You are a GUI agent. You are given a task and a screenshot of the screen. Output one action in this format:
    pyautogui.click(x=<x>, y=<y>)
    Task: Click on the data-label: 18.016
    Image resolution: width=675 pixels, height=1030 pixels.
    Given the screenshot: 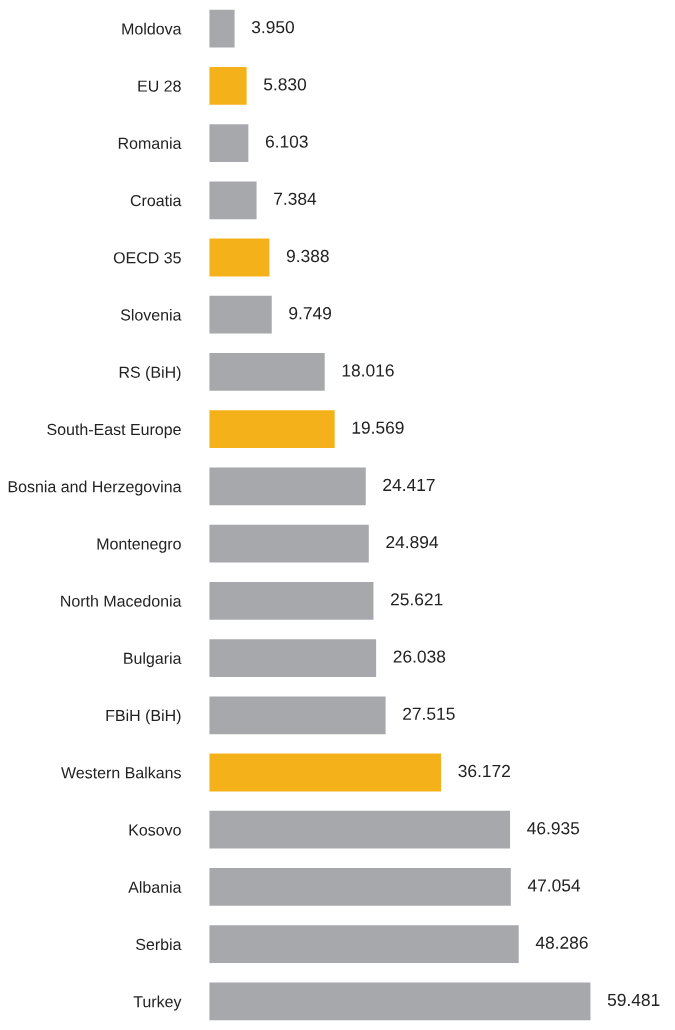 What is the action you would take?
    pyautogui.click(x=368, y=370)
    